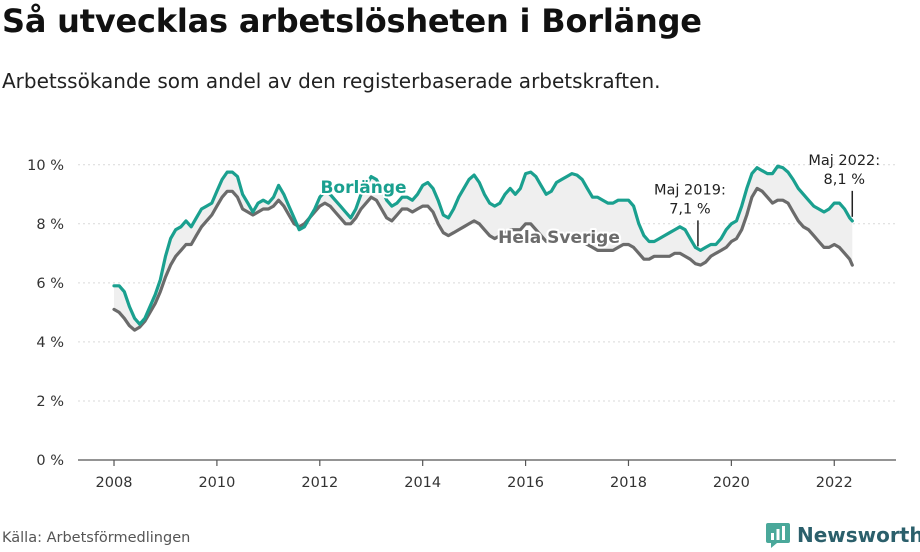  Describe the element at coordinates (114, 483) in the screenshot. I see `x-tick-label: 2008` at that location.